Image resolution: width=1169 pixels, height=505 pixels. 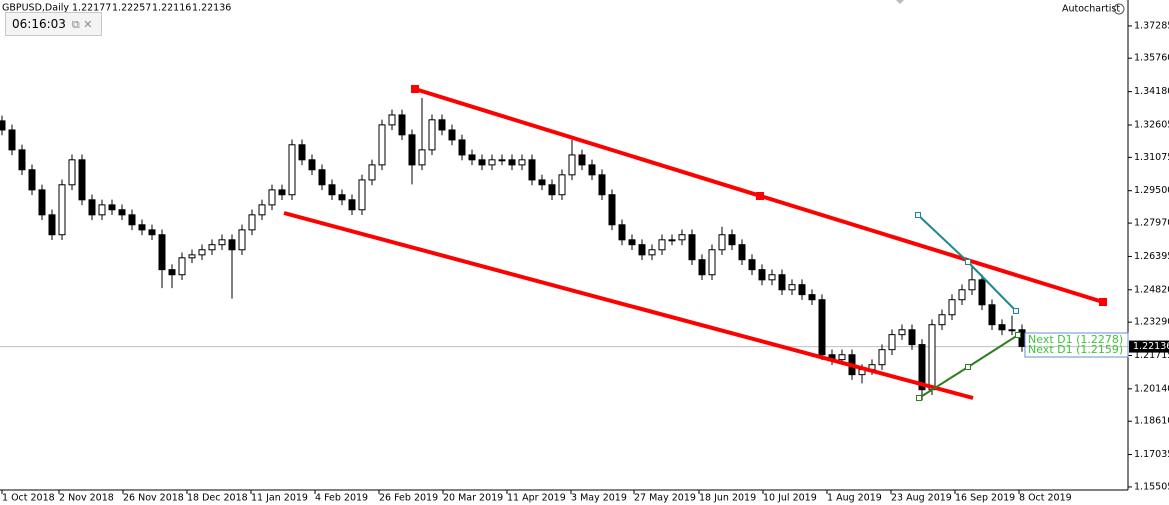 I want to click on clock-buttons: ⧉ ✕, so click(x=82, y=24).